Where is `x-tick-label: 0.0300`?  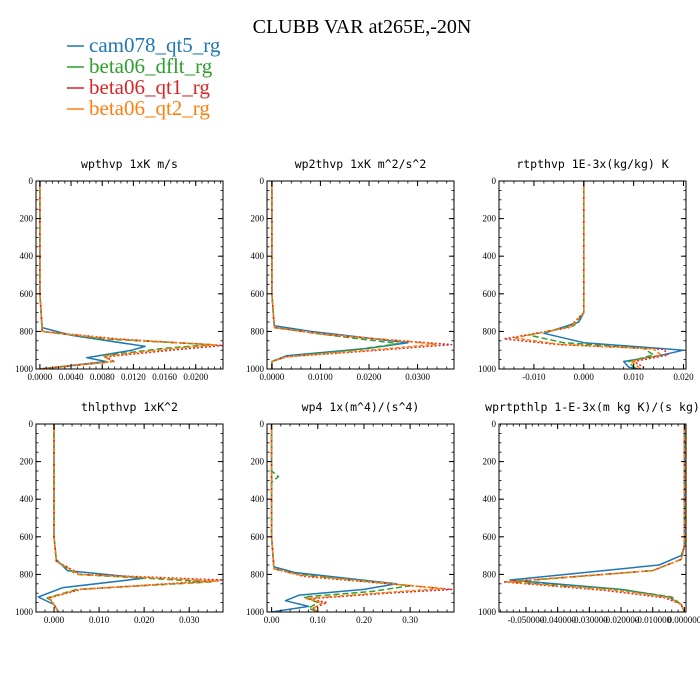 x-tick-label: 0.0300 is located at coordinates (417, 377).